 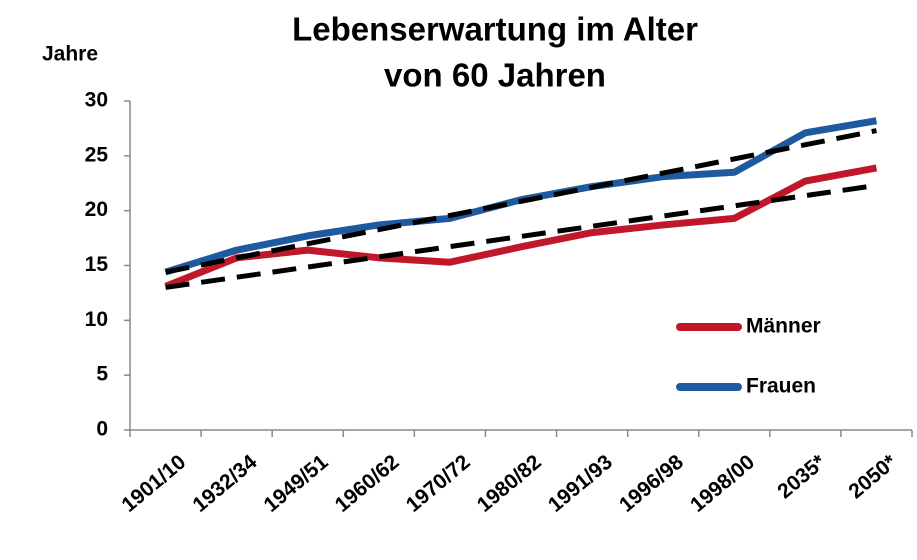 I want to click on trend-line, so click(x=521, y=236).